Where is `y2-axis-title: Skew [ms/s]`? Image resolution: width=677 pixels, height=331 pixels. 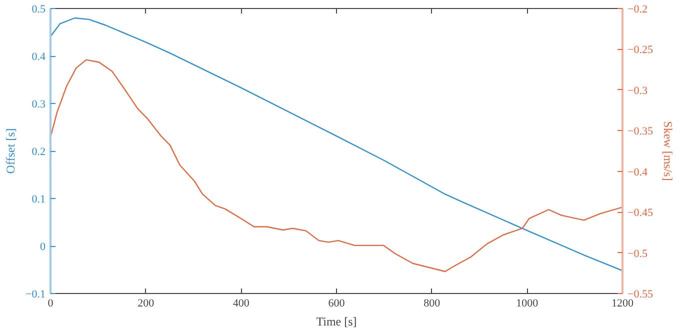
y2-axis-title: Skew [ms/s] is located at coordinates (667, 151).